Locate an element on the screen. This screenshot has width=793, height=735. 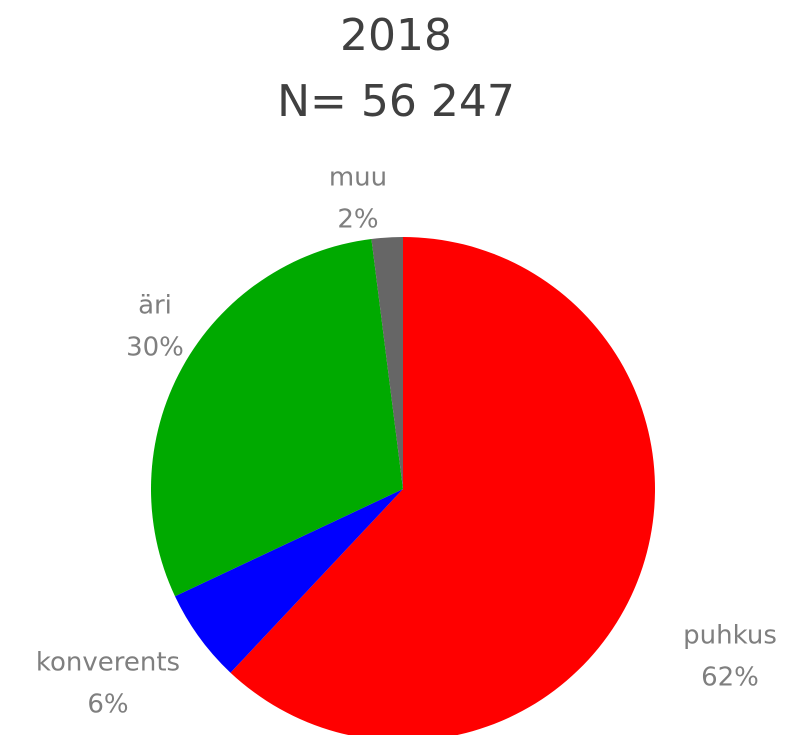
slice-name: puhkus is located at coordinates (730, 636).